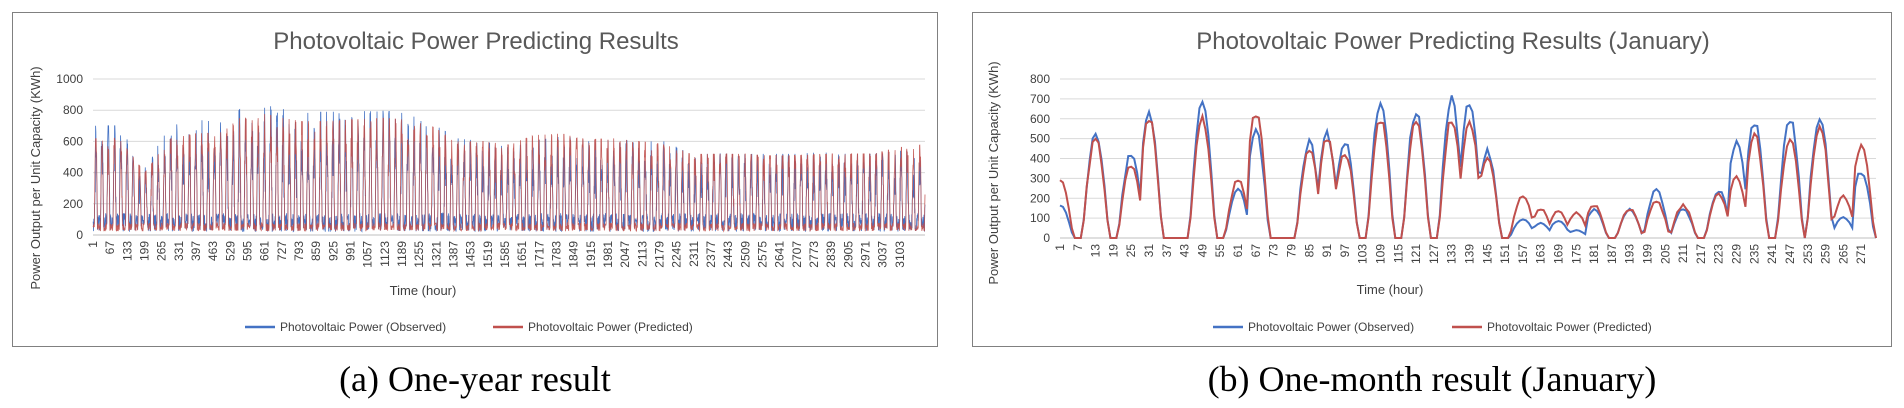  I want to click on x-tick-label: 2575, so click(762, 254).